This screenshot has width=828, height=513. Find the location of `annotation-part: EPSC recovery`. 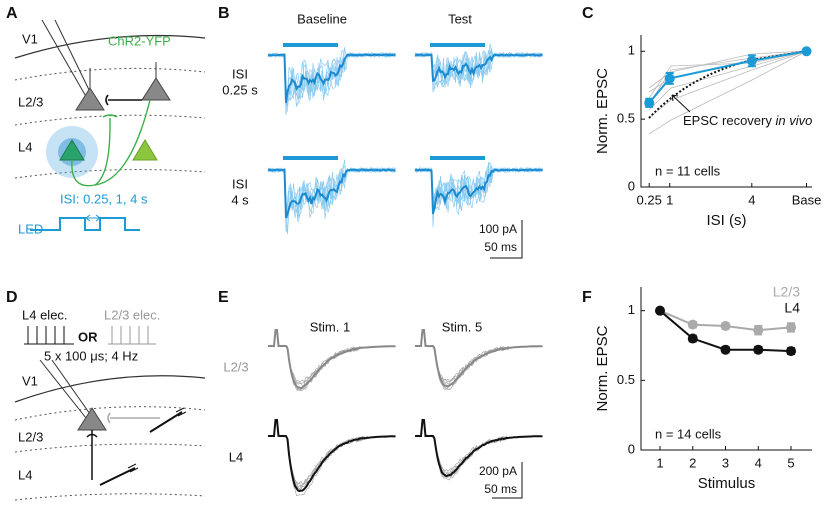

annotation-part: EPSC recovery is located at coordinates (729, 120).